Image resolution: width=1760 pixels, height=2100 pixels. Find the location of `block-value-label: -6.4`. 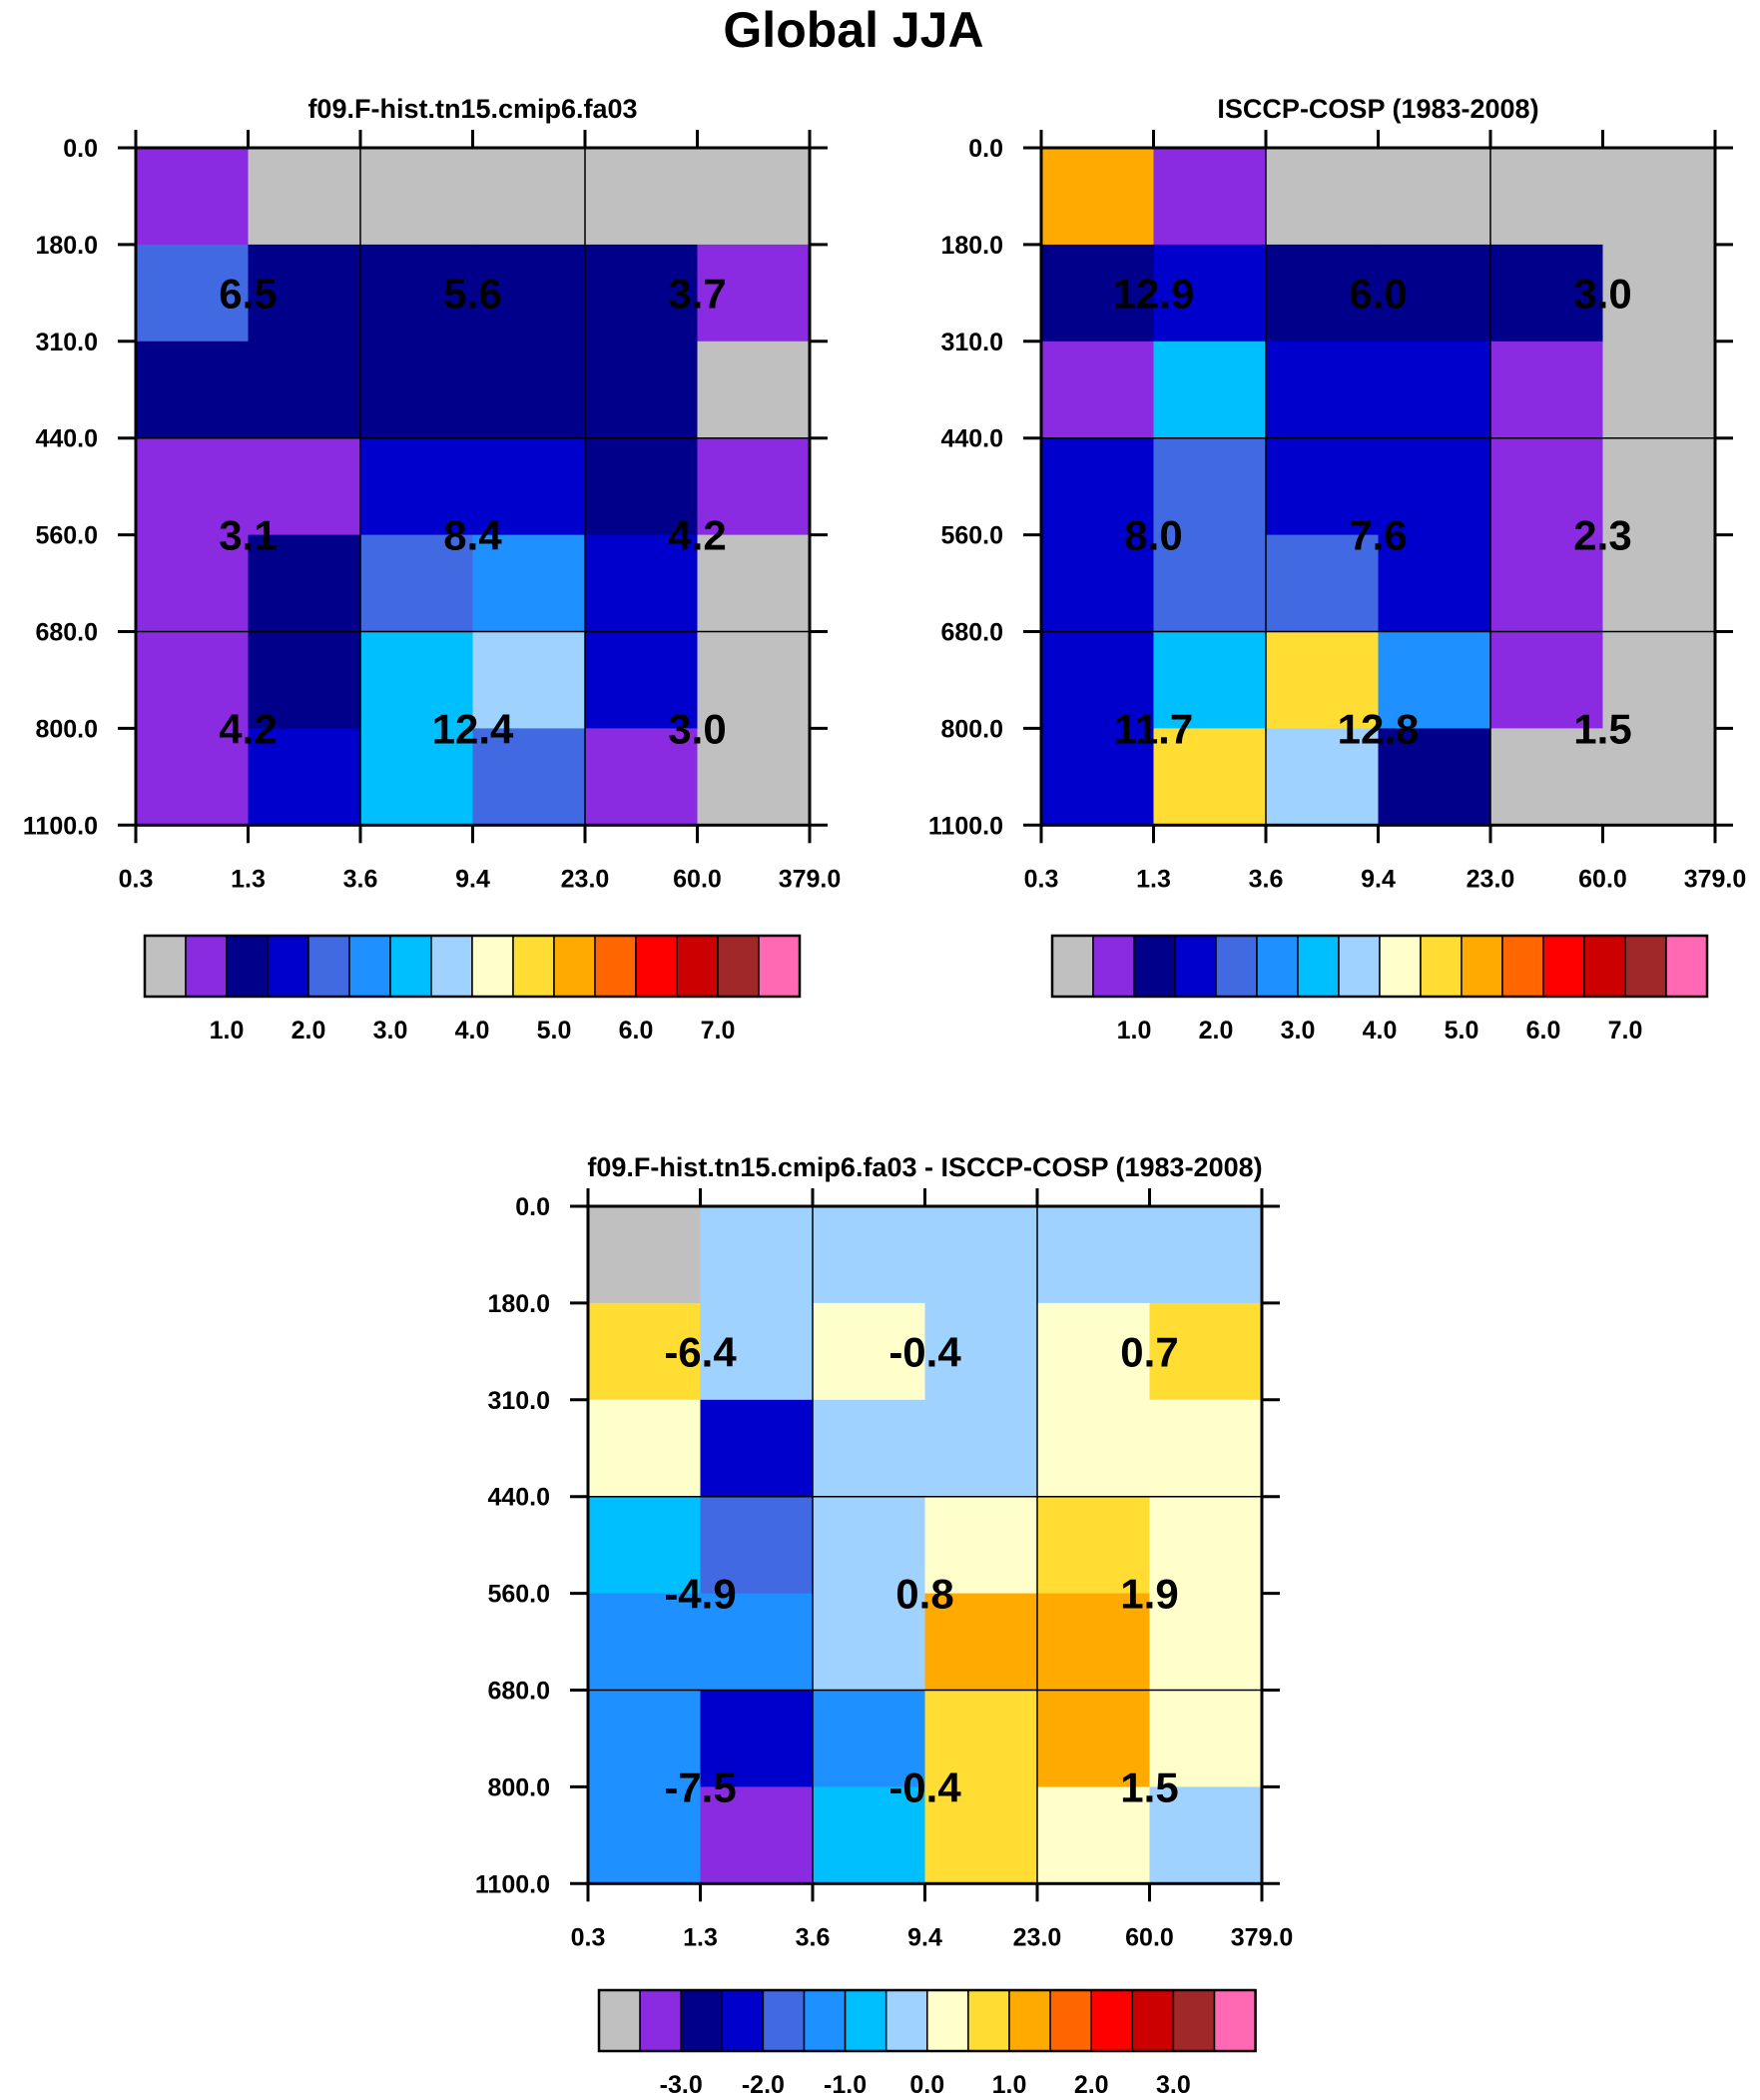

block-value-label: -6.4 is located at coordinates (700, 1351).